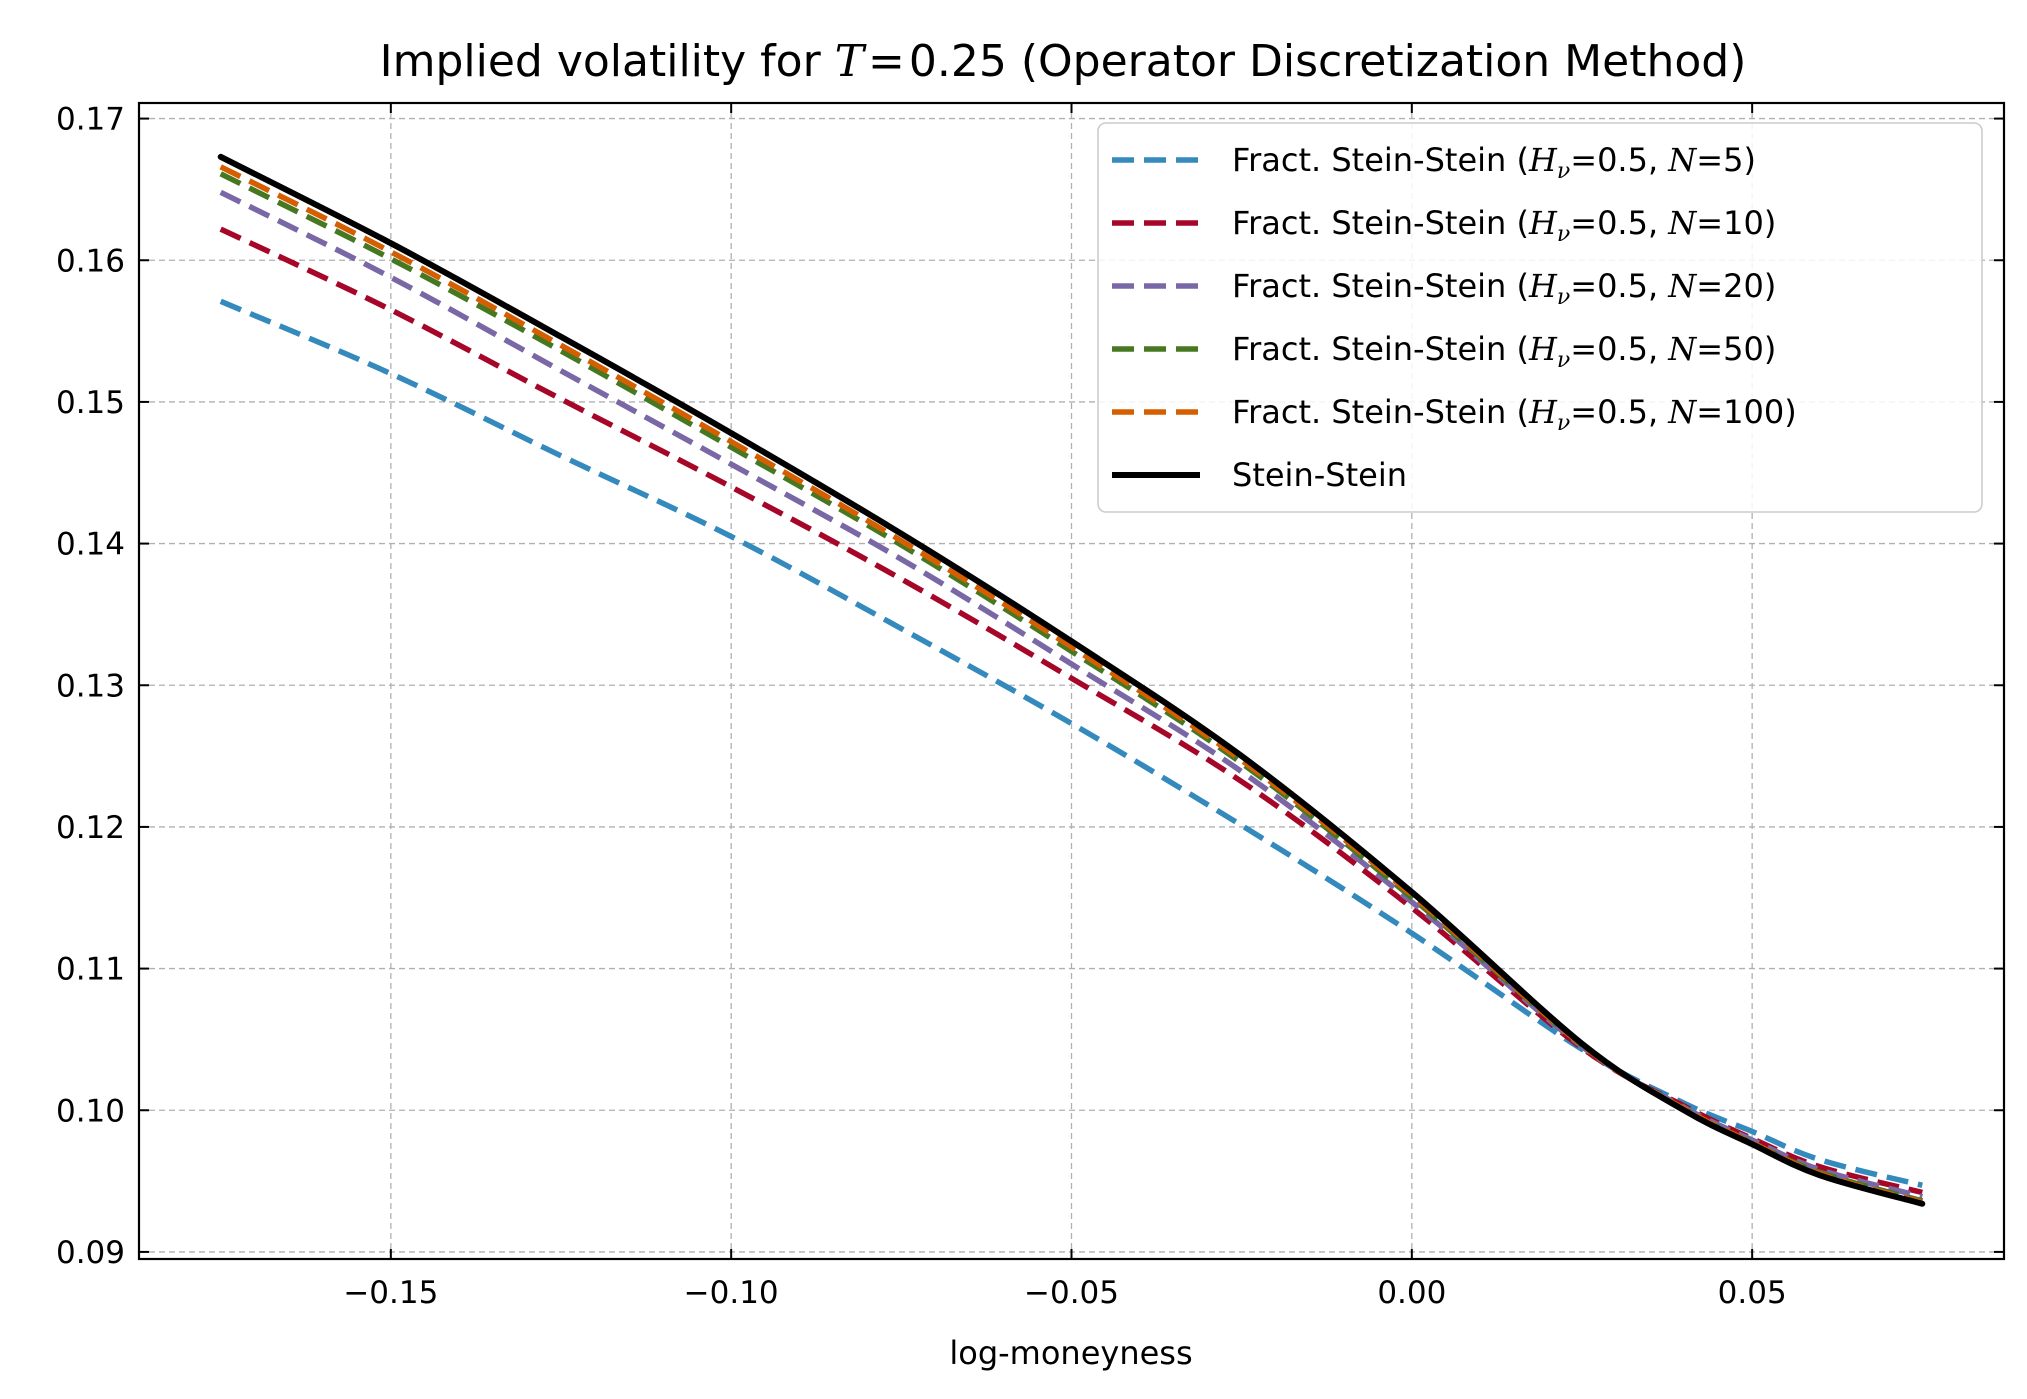  Describe the element at coordinates (90, 828) in the screenshot. I see `y-tick-label: 0.12` at that location.